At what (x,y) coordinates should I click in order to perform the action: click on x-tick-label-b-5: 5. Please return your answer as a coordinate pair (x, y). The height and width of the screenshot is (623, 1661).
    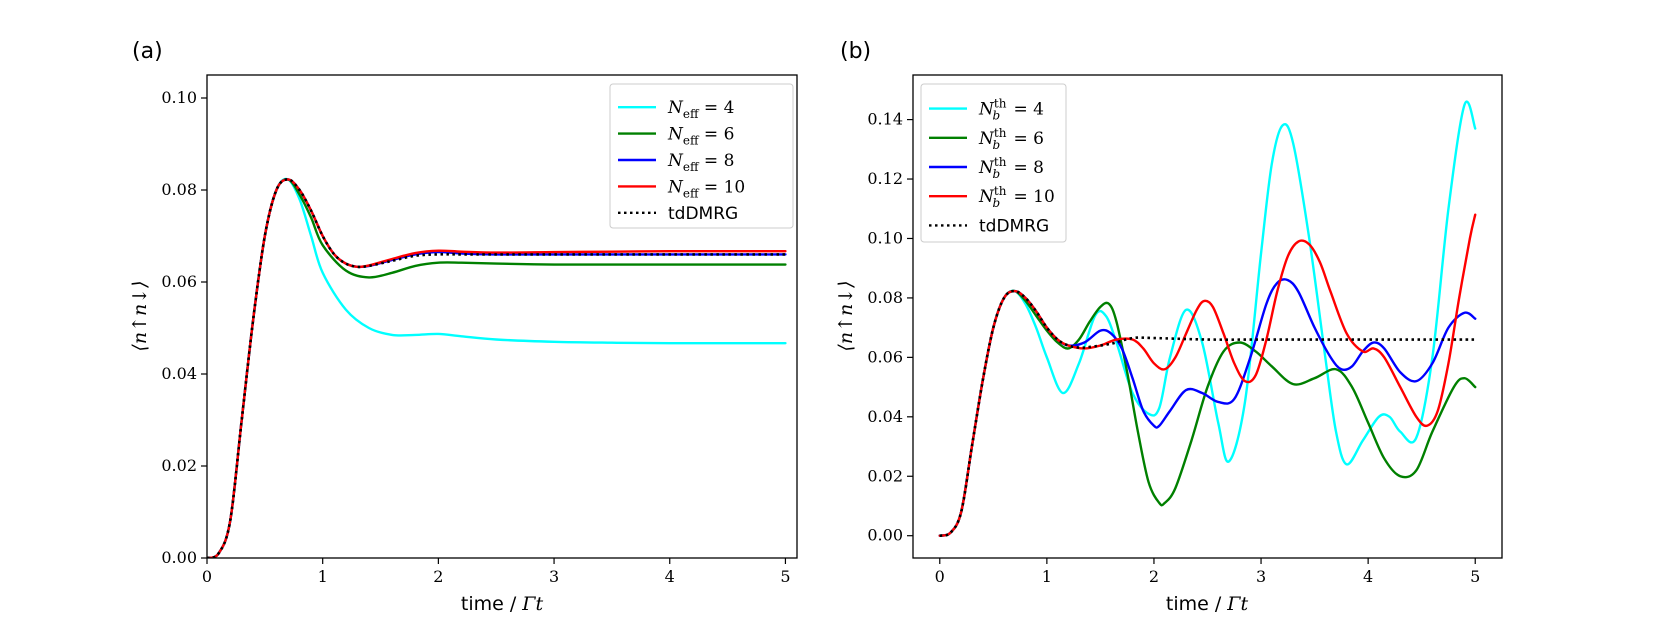
    Looking at the image, I should click on (1475, 576).